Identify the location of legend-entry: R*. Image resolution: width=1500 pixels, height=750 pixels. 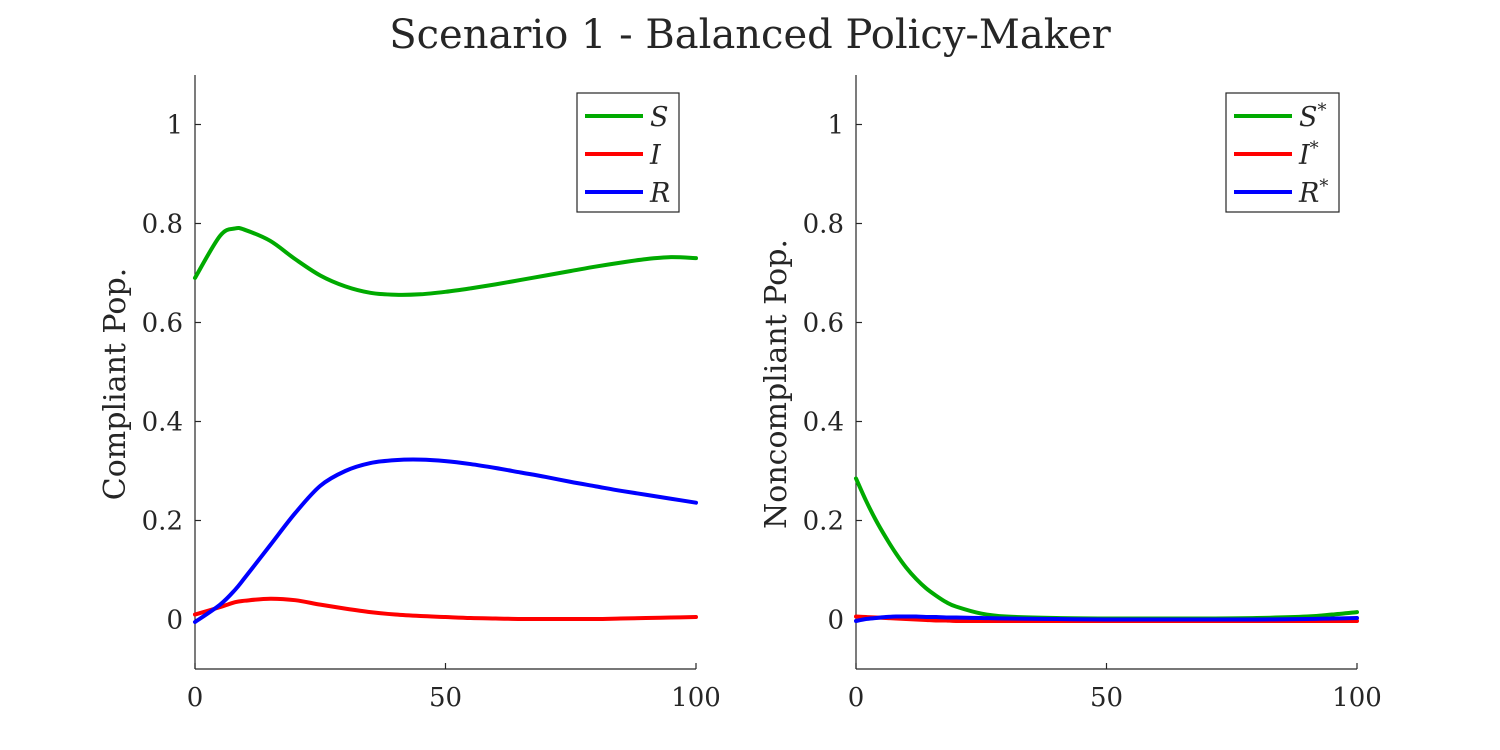
(1313, 192).